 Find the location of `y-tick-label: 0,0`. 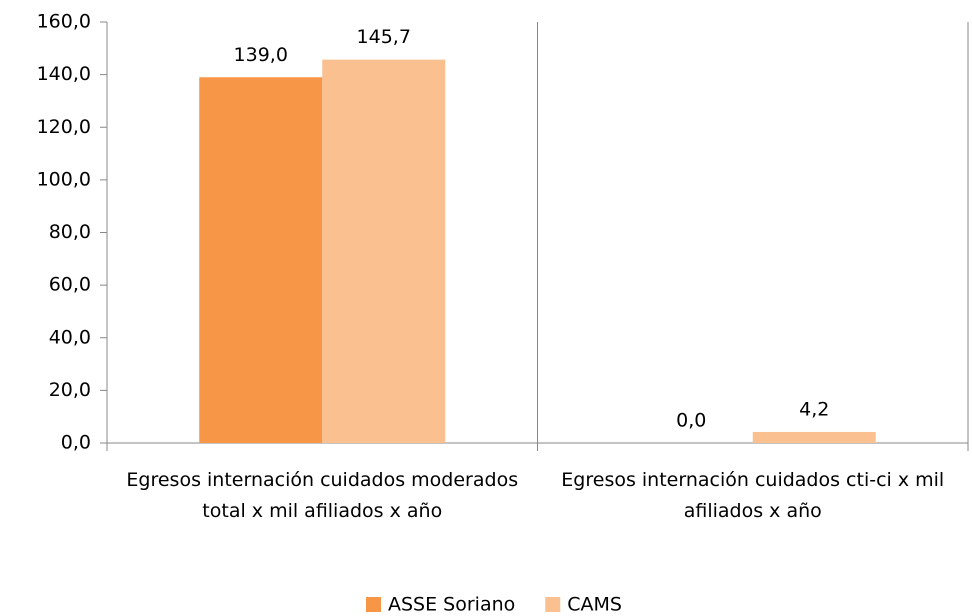

y-tick-label: 0,0 is located at coordinates (76, 443).